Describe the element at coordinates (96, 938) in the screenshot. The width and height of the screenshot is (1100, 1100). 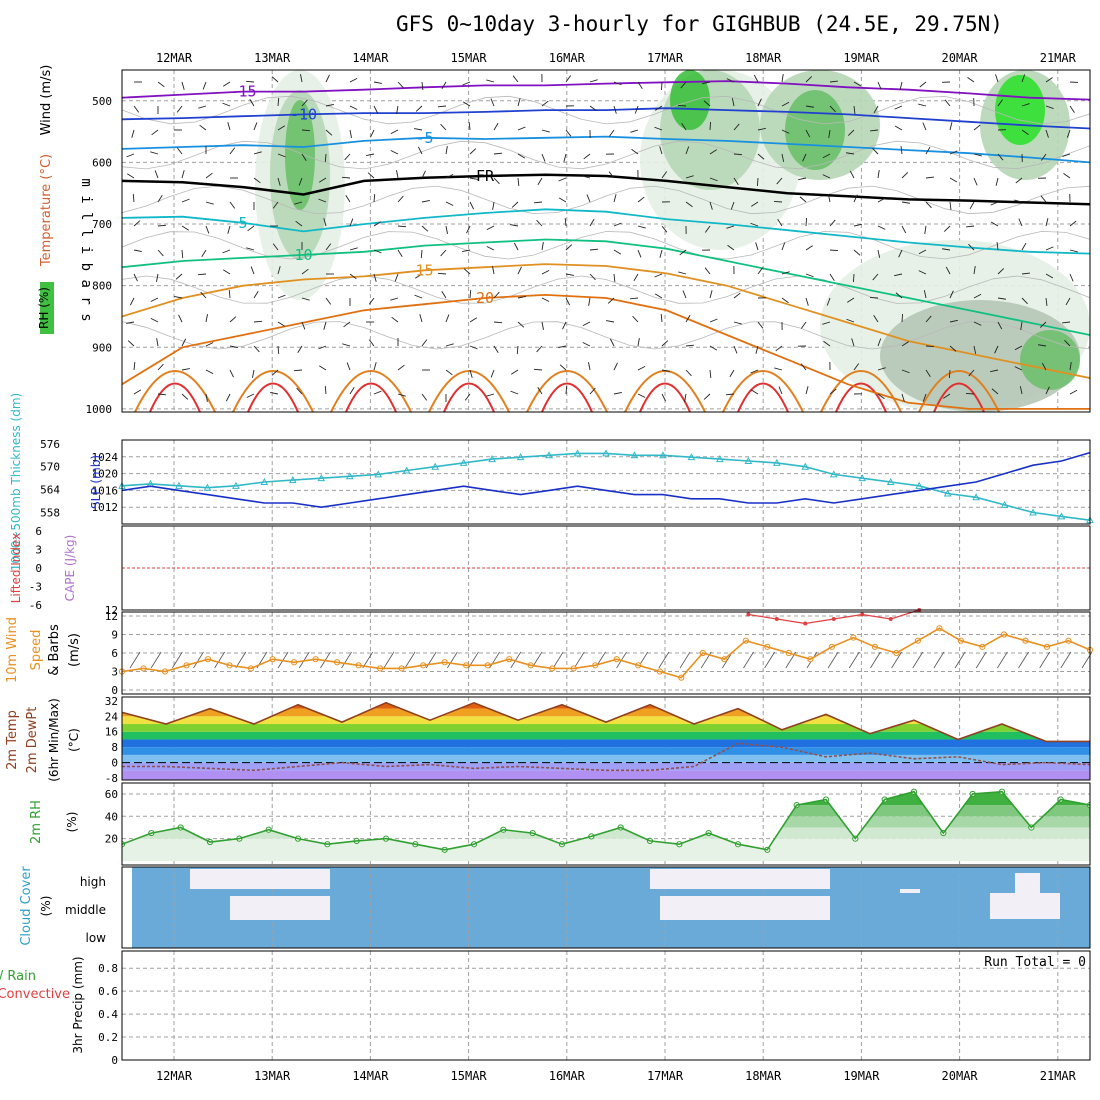
I see `cloud-level-label: low` at that location.